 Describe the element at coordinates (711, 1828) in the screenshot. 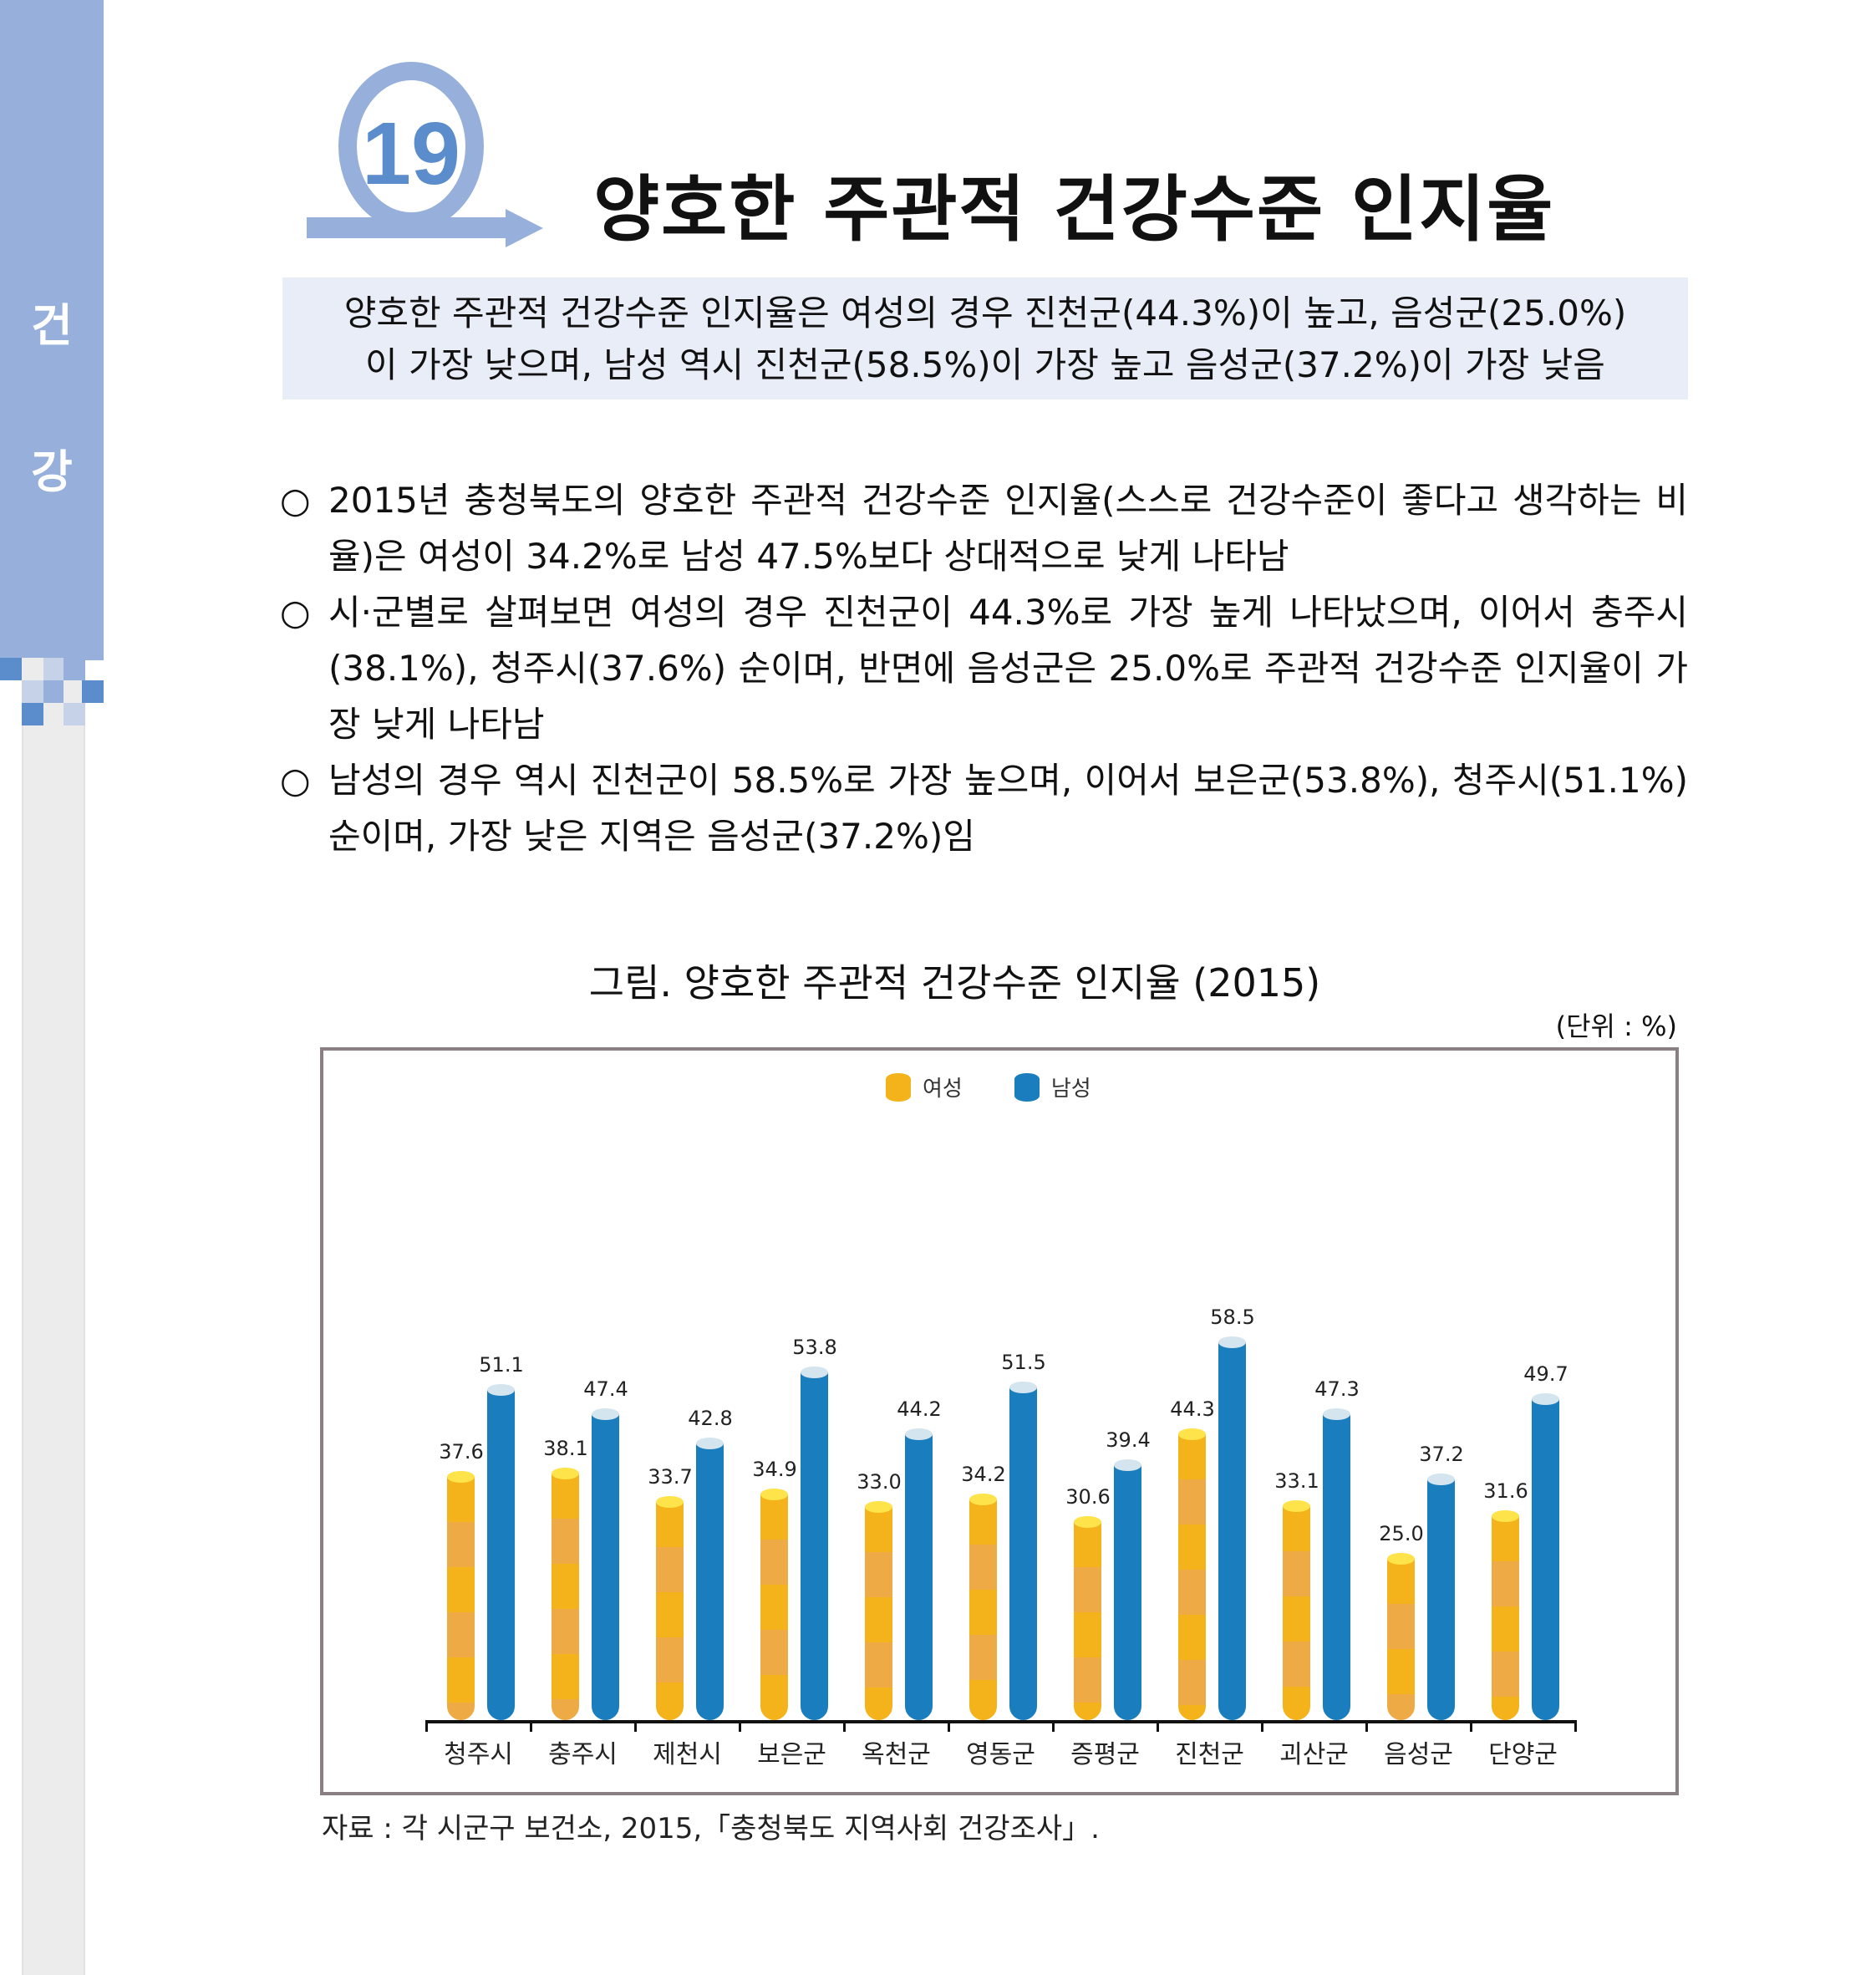

I see `source-note: 자료 : 각 시군구 보건소, 2015,「충청북도 지역사회 건강조사」.` at that location.